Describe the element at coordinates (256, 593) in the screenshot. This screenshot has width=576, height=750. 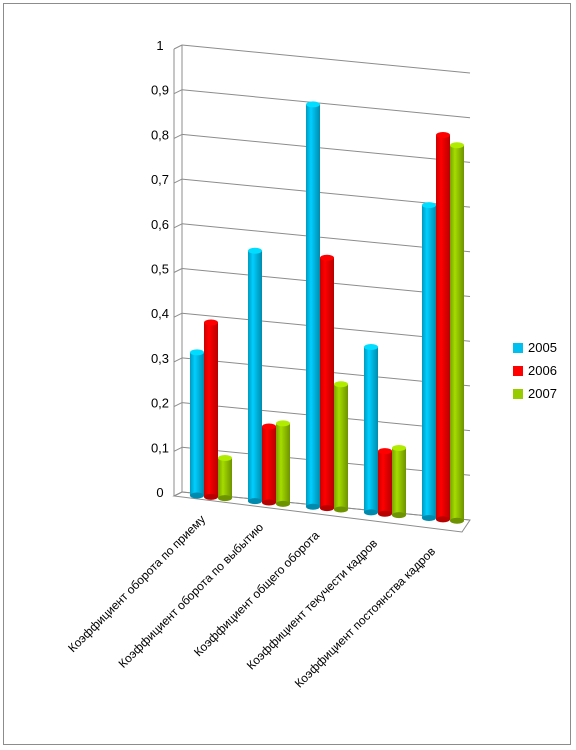
I see `category-label: Коэффициент общего оборота` at that location.